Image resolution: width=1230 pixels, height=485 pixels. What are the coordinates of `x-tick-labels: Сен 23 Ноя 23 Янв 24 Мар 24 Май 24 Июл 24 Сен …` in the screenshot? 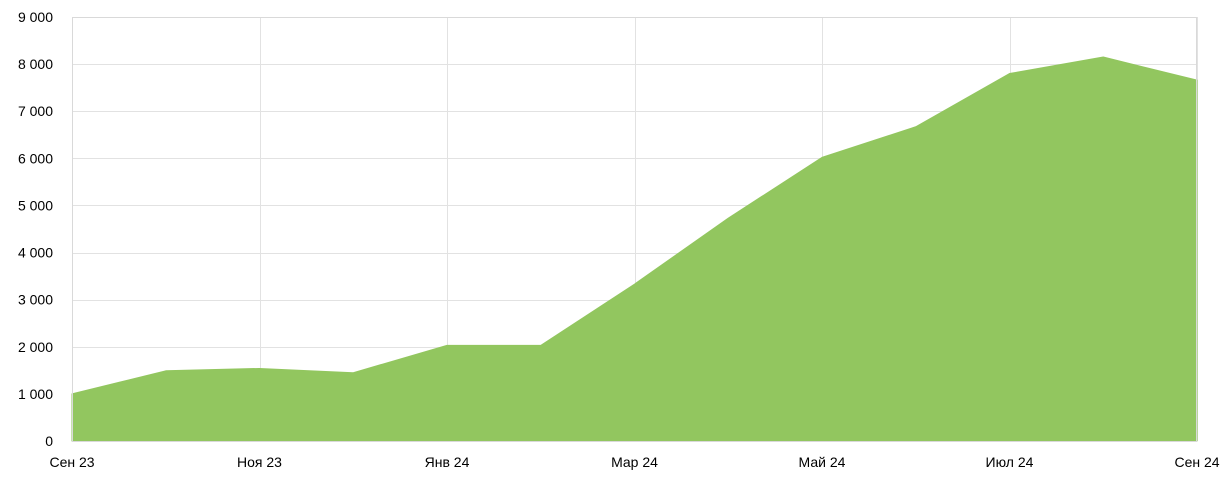 It's located at (634, 462).